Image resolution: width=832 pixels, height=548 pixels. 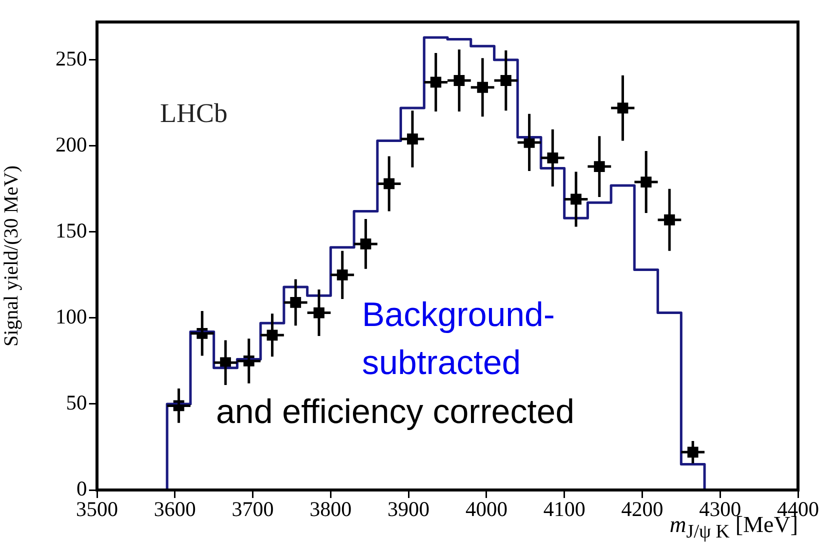 I want to click on y-axis-title: Signal yield/(30 MeV), so click(x=11, y=256).